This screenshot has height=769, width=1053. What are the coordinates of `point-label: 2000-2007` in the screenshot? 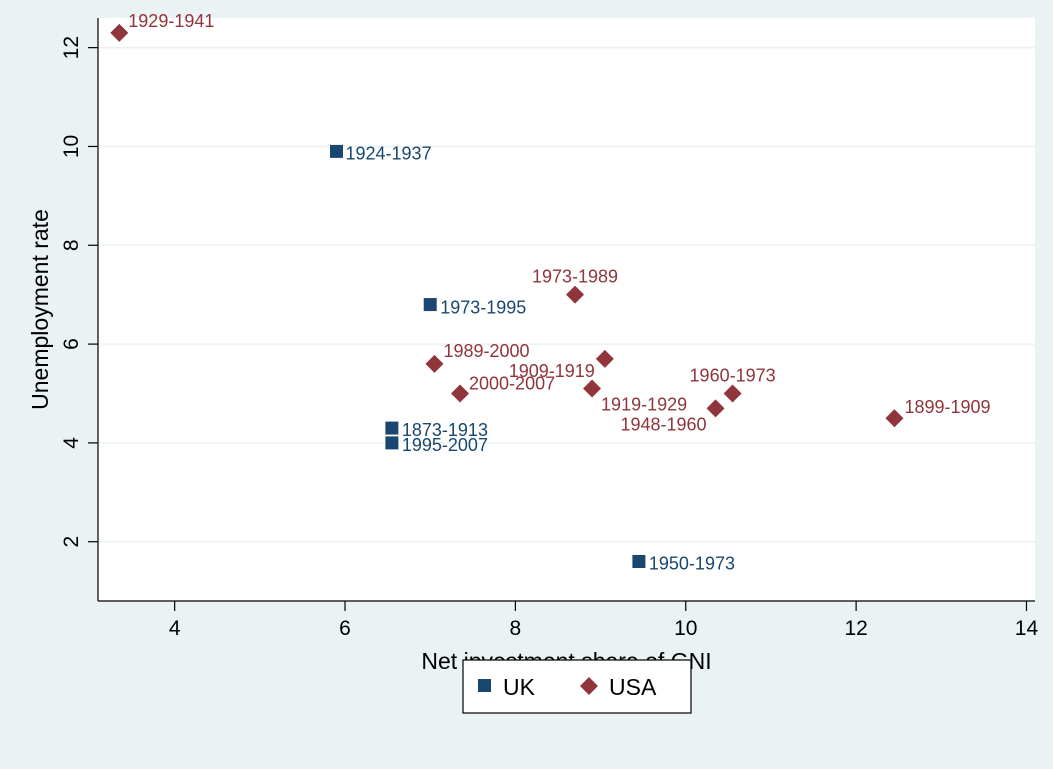 It's located at (512, 383).